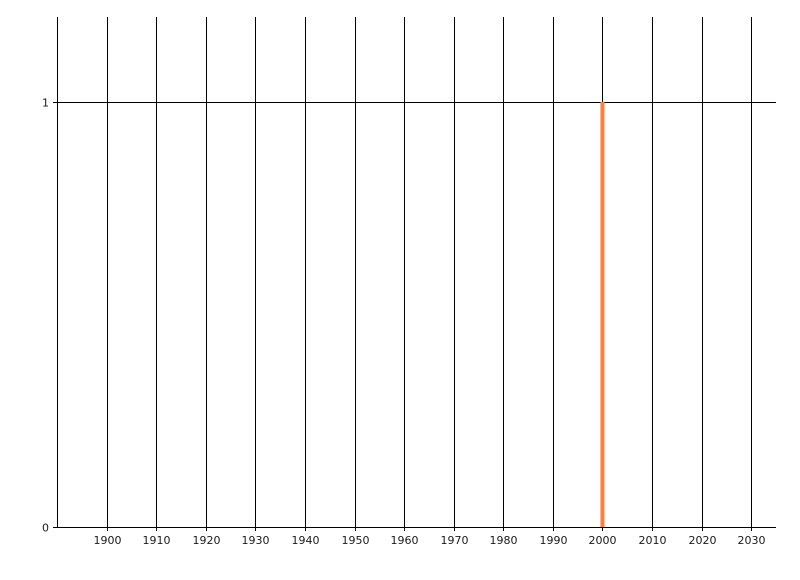 The height and width of the screenshot is (580, 800). Describe the element at coordinates (356, 540) in the screenshot. I see `x-tick-label: 1950` at that location.